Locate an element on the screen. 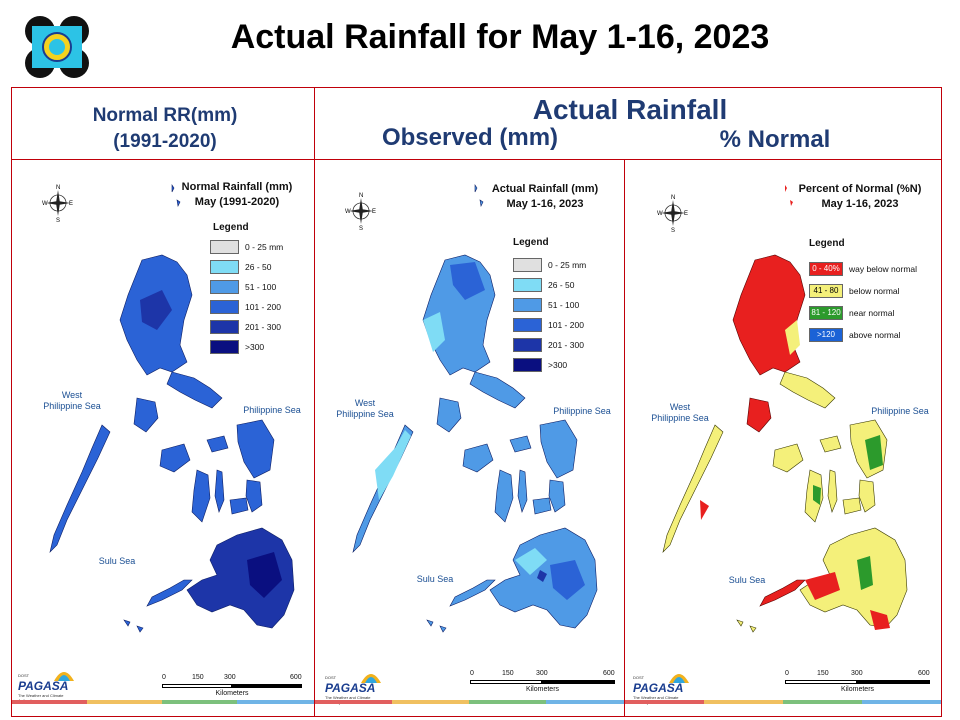 Image resolution: width=960 pixels, height=720 pixels. legend-item: 26 - 50 is located at coordinates (240, 267).